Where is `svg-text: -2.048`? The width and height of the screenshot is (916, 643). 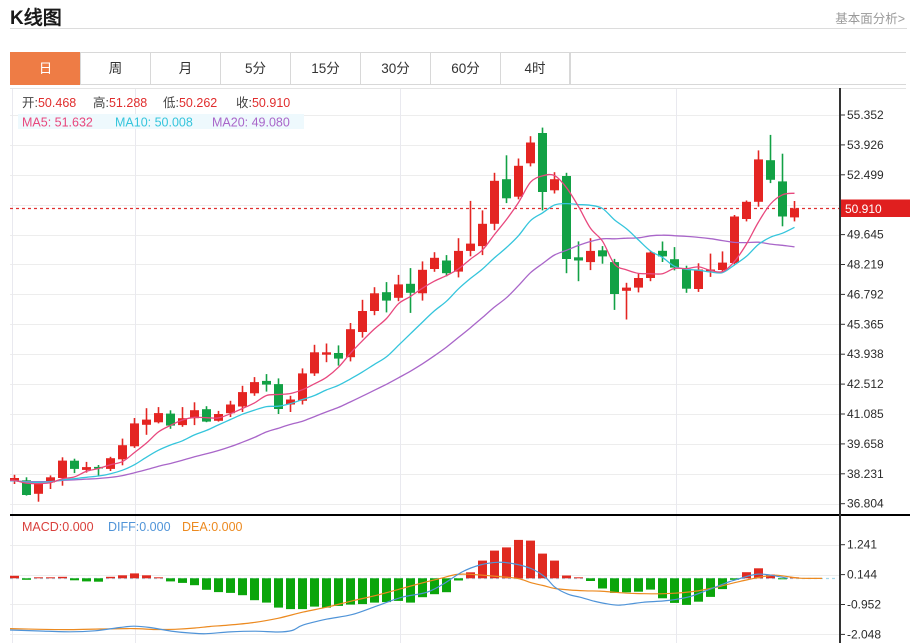
svg-text: -2.048 is located at coordinates (864, 634).